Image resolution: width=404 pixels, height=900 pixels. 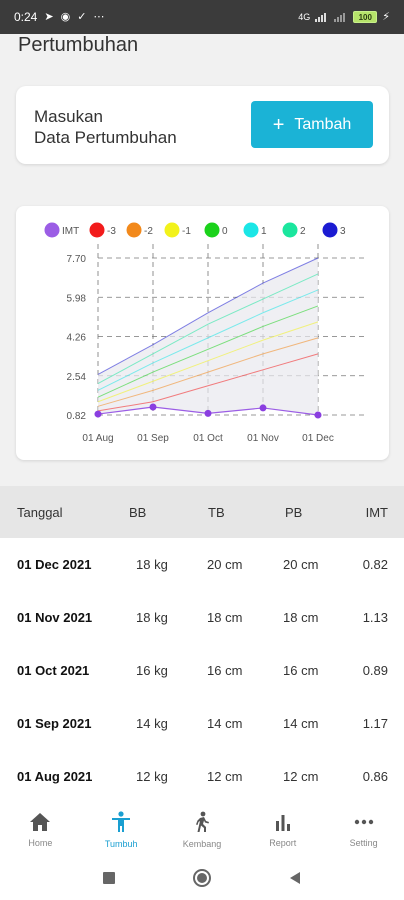 I want to click on legend-label: -3, so click(x=111, y=231).